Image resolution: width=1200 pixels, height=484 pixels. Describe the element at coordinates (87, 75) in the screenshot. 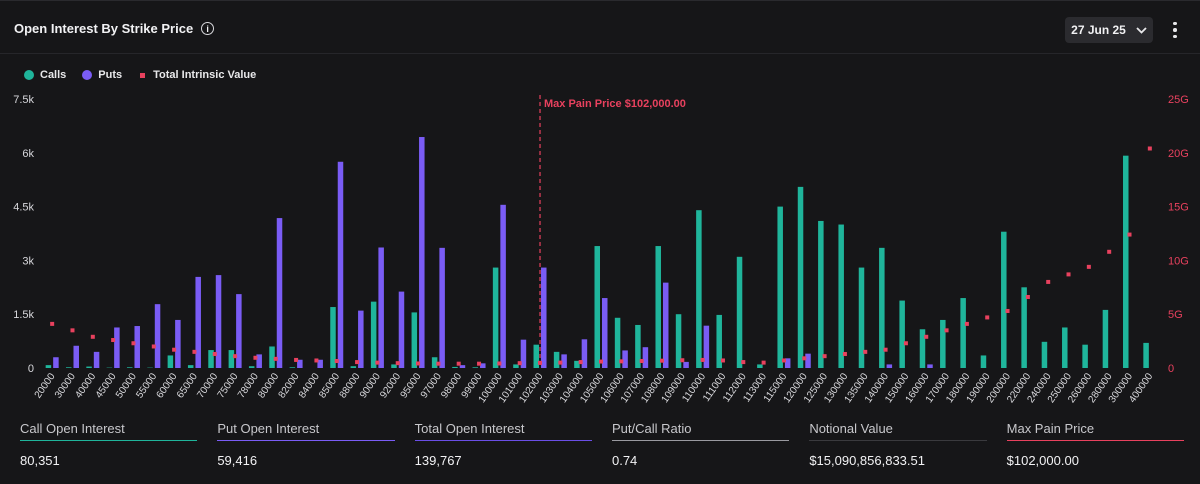

I see `puts-swatch` at that location.